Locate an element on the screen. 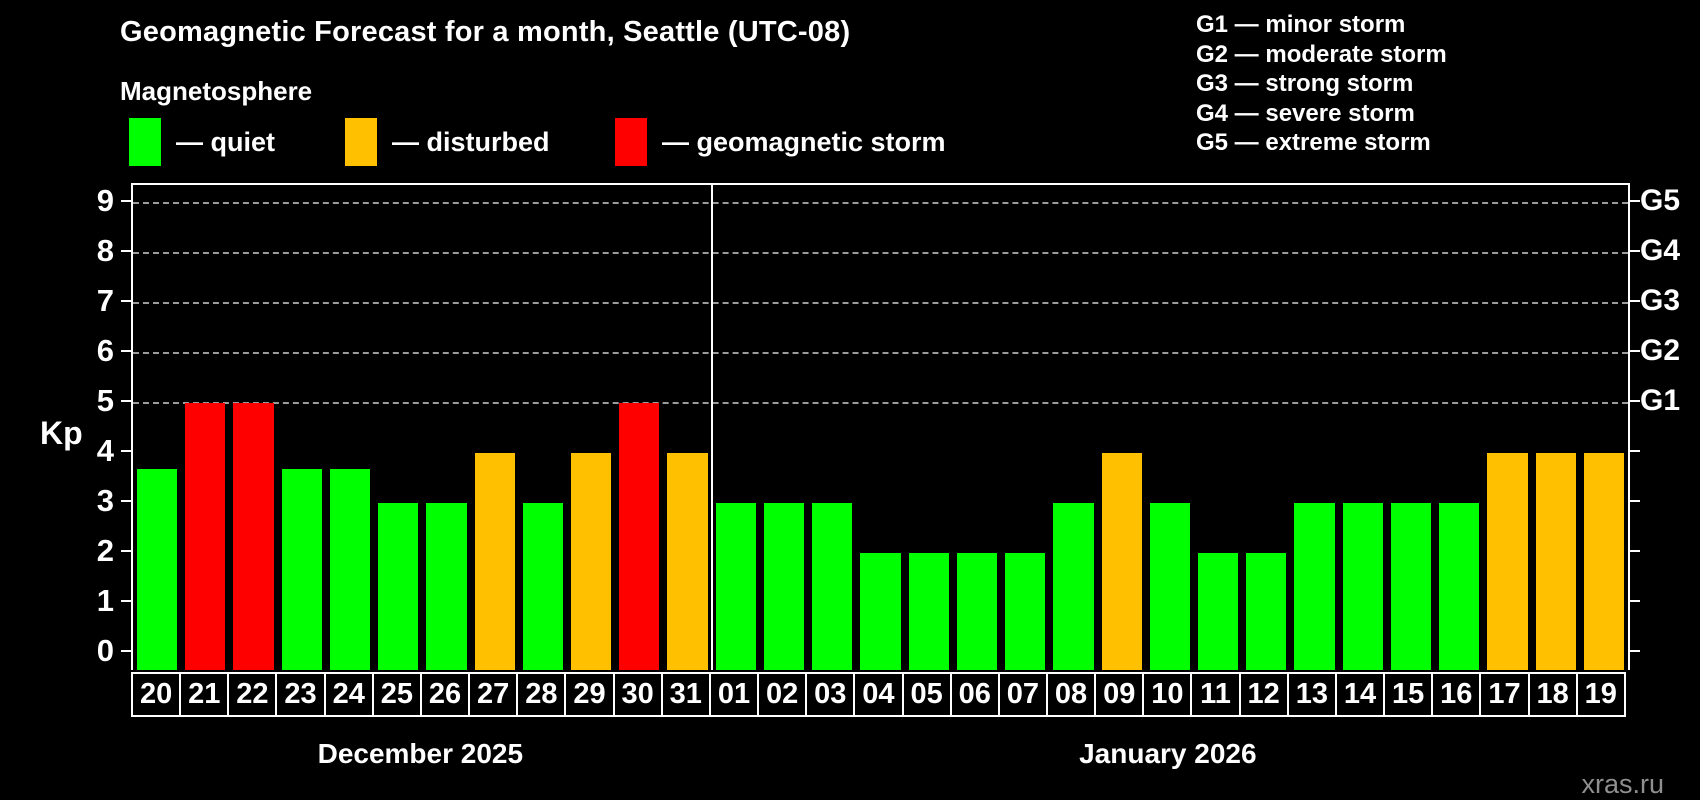 This screenshot has height=800, width=1700. legend-item-label: — disturbed is located at coordinates (471, 141).